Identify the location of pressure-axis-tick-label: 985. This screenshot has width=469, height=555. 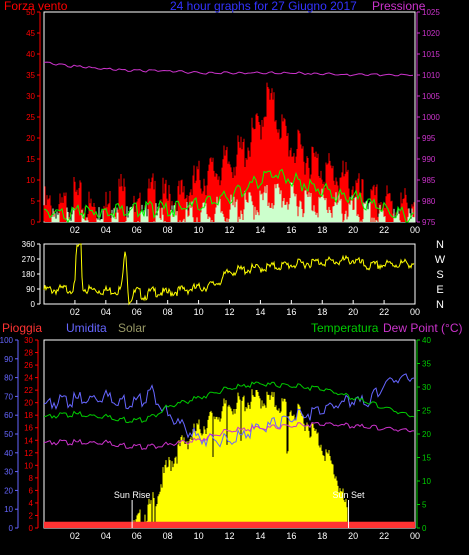
(429, 180).